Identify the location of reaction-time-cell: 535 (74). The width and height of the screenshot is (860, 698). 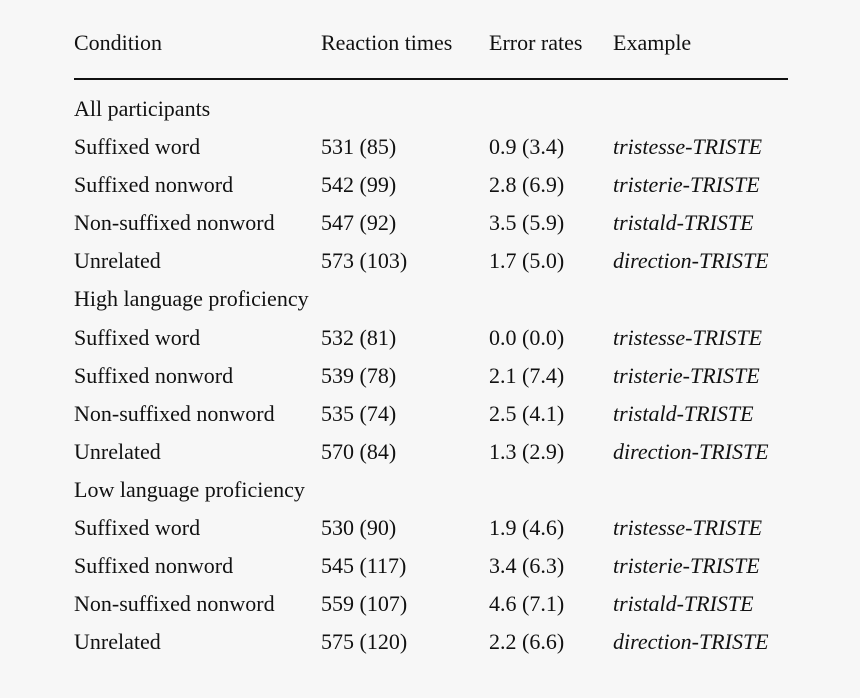
(359, 413).